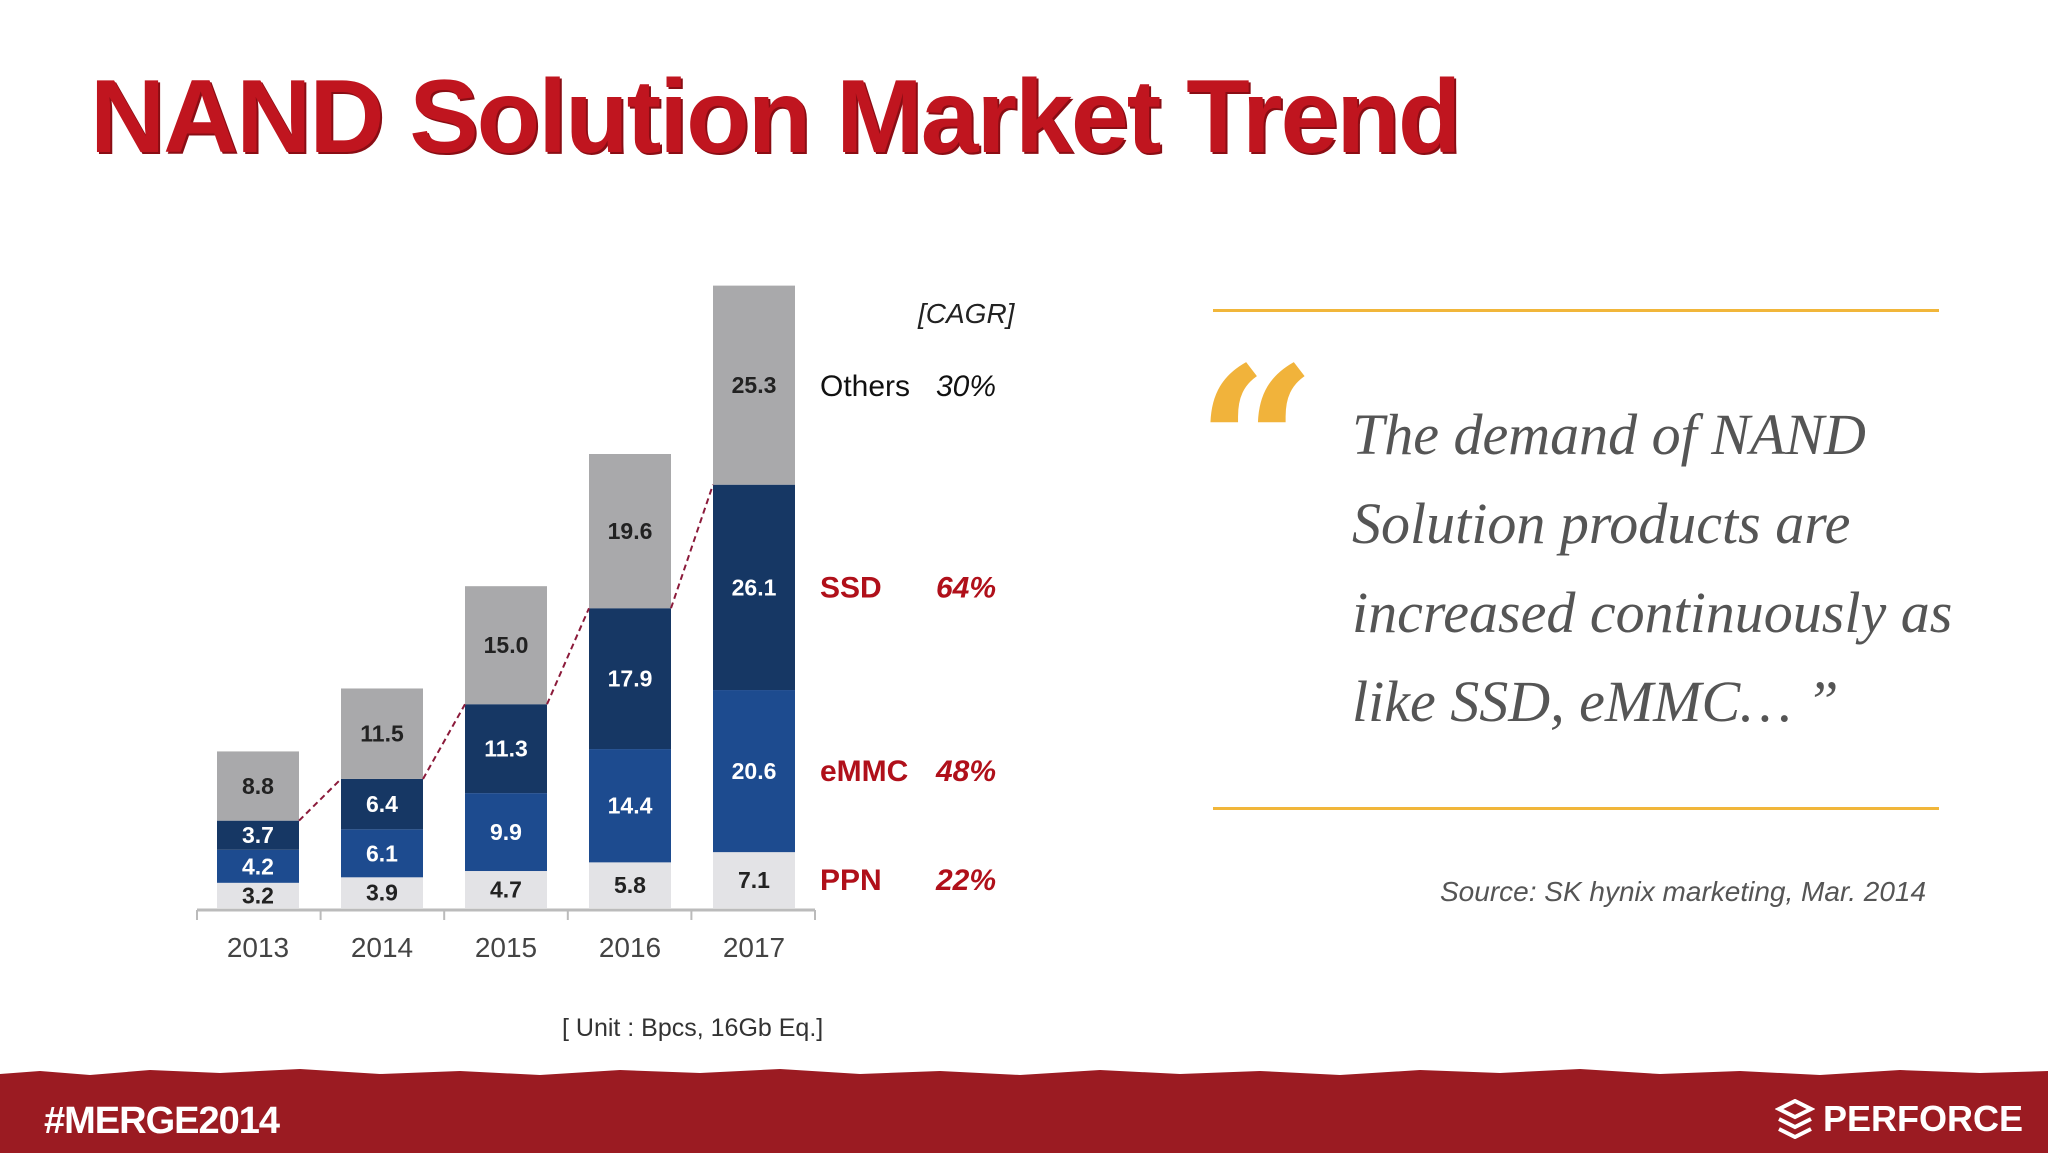 Image resolution: width=2048 pixels, height=1153 pixels. What do you see at coordinates (966, 587) in the screenshot?
I see `legend-cagr-ssd: 64%` at bounding box center [966, 587].